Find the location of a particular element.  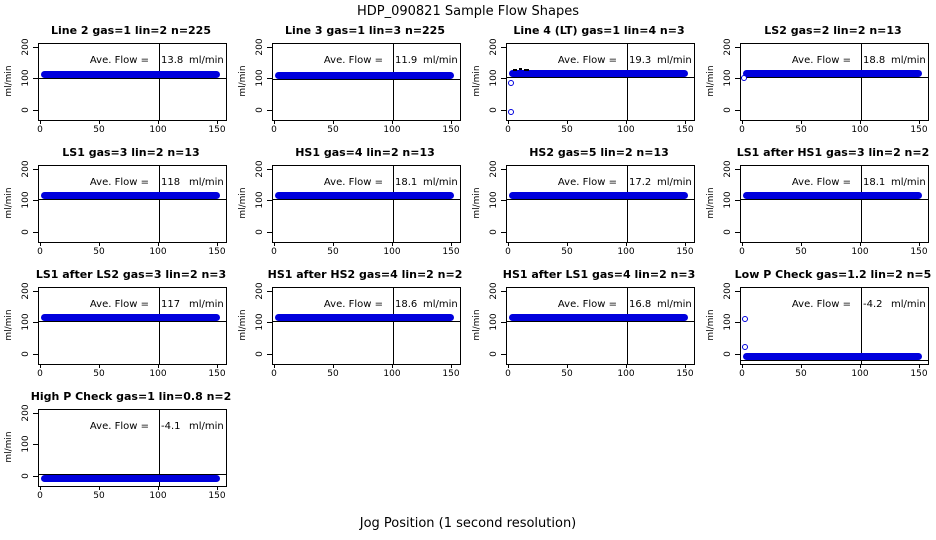

plot-box: Ave. Flow = 13.8 ml/min is located at coordinates (132, 82).